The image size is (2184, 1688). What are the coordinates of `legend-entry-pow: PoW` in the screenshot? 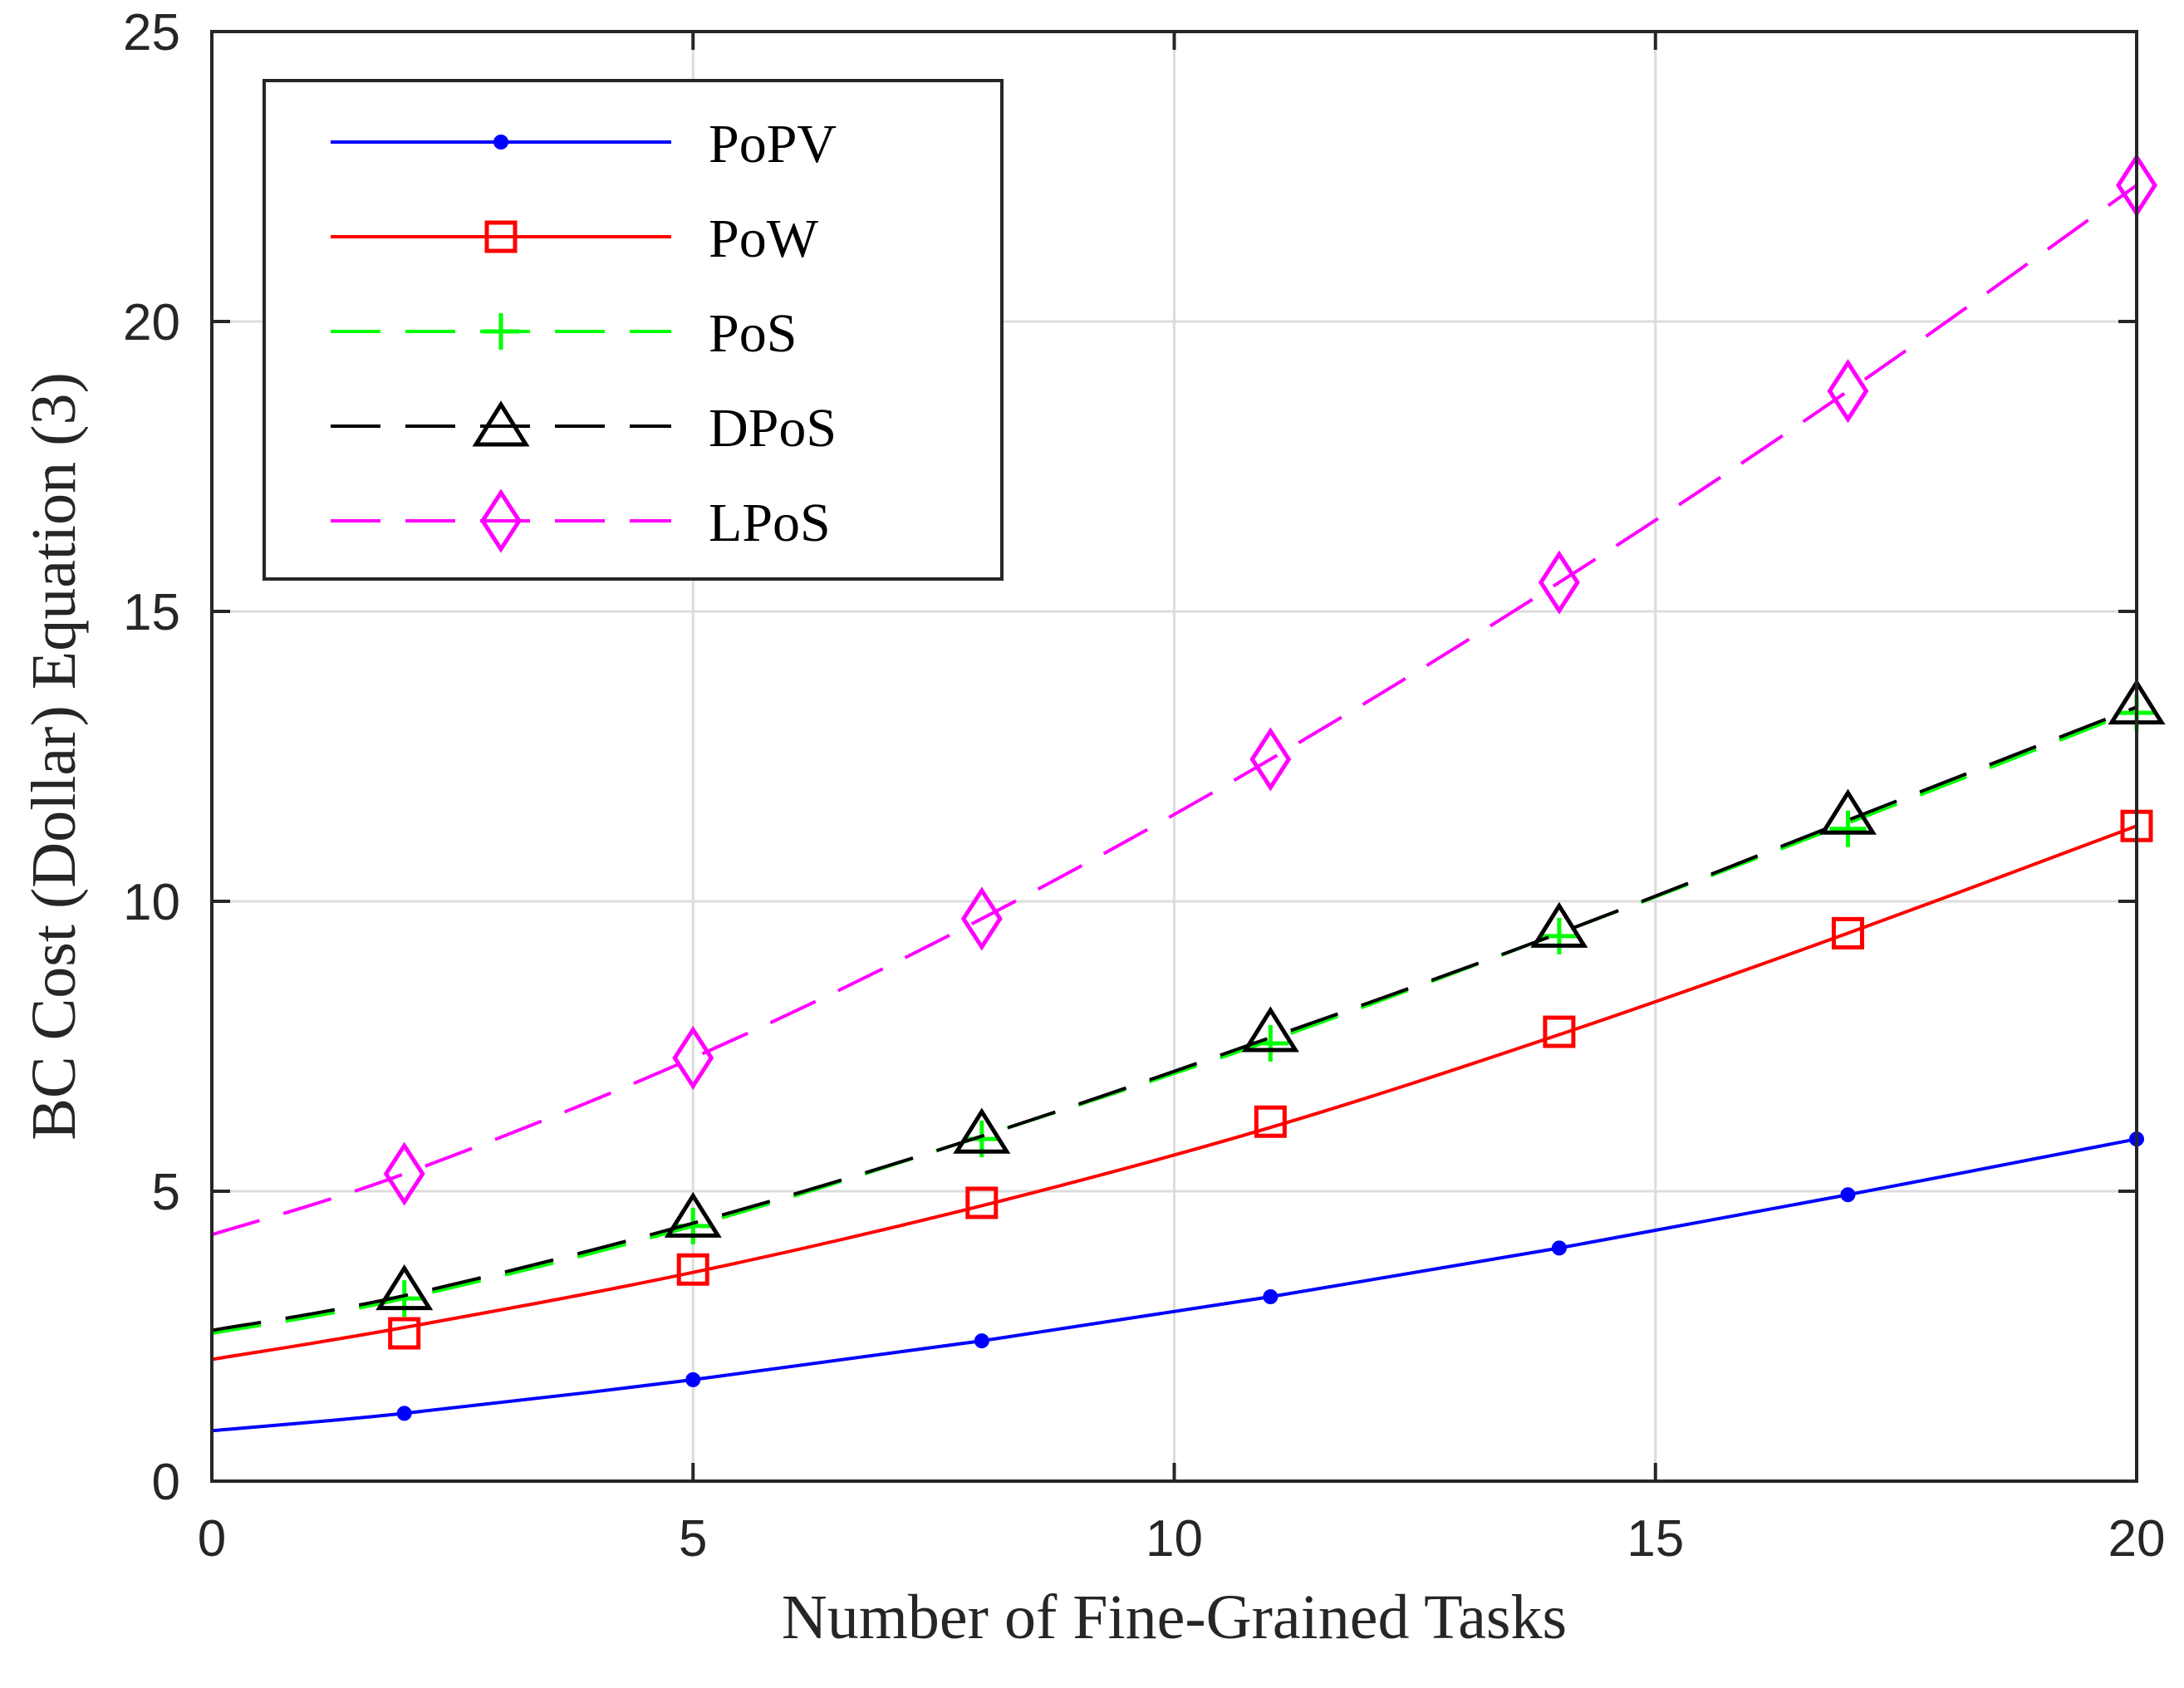 It's located at (575, 239).